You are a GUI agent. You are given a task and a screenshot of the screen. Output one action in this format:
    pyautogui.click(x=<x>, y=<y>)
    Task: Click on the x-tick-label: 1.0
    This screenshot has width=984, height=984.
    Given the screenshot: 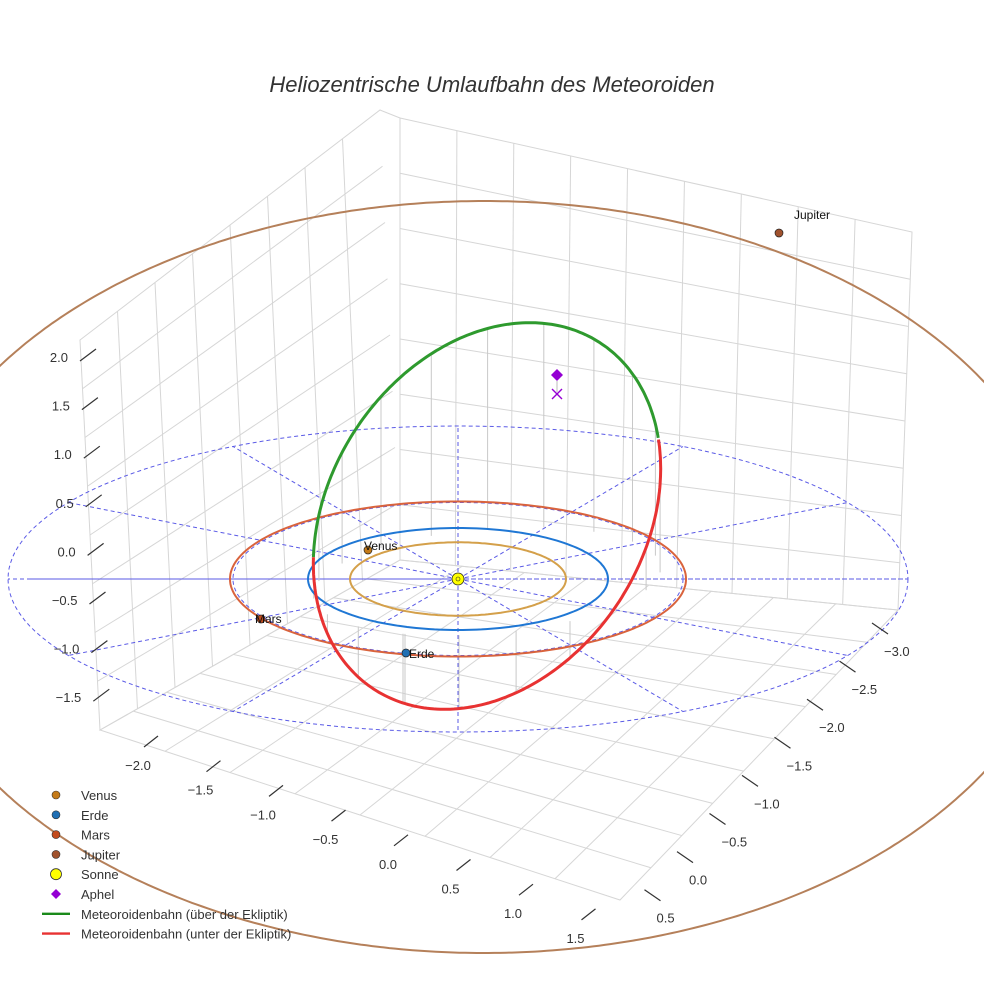 What is the action you would take?
    pyautogui.click(x=513, y=913)
    